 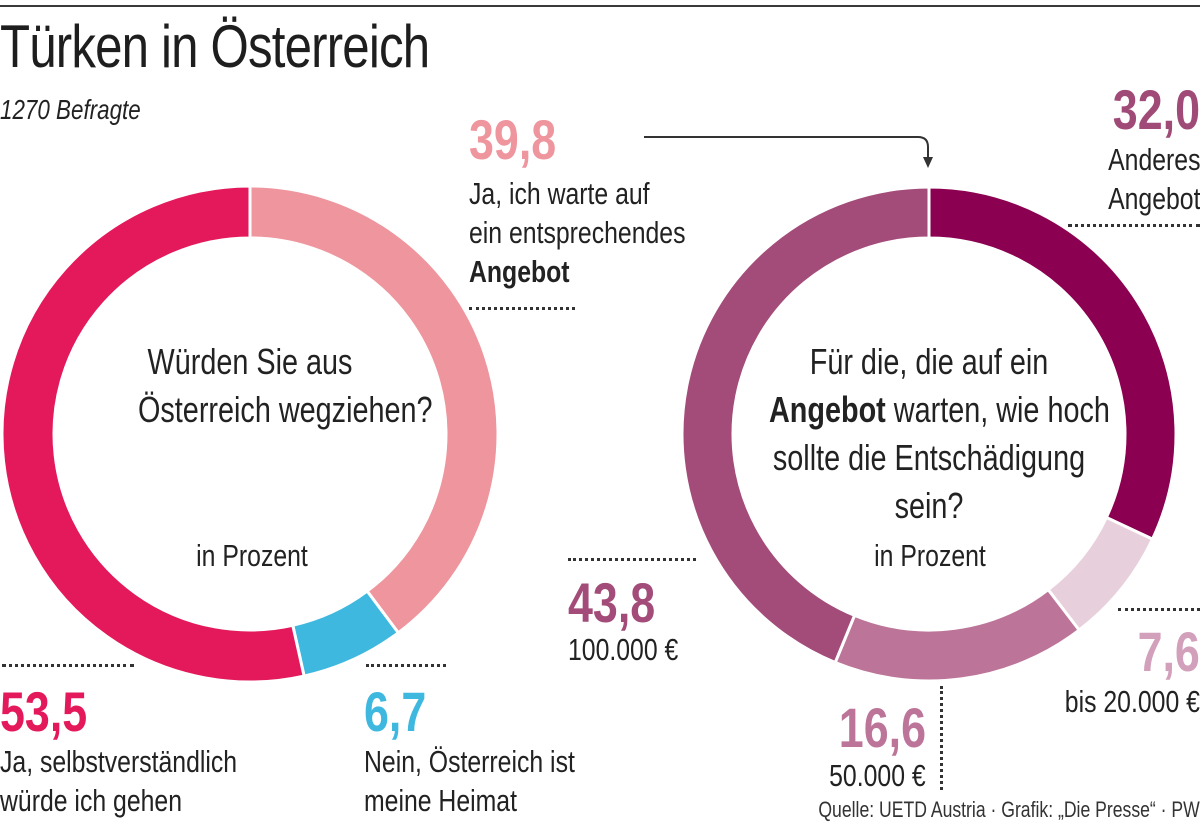 What do you see at coordinates (827, 409) in the screenshot?
I see `question-right-bold: Angebot` at bounding box center [827, 409].